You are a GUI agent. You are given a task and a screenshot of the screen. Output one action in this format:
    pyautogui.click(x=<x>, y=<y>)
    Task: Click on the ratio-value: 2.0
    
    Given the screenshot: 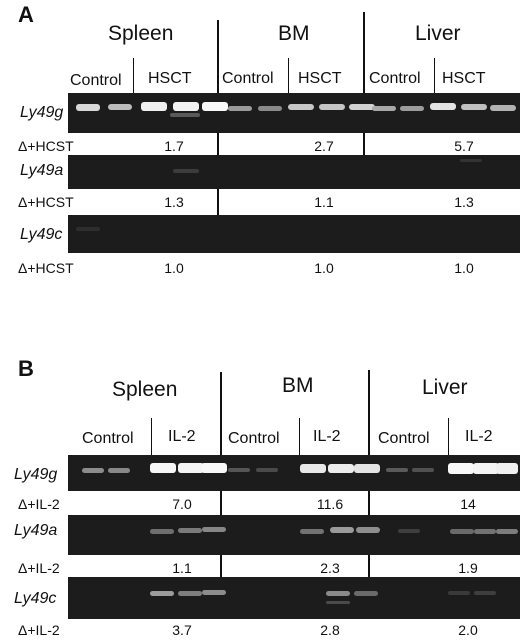 What is the action you would take?
    pyautogui.click(x=468, y=630)
    